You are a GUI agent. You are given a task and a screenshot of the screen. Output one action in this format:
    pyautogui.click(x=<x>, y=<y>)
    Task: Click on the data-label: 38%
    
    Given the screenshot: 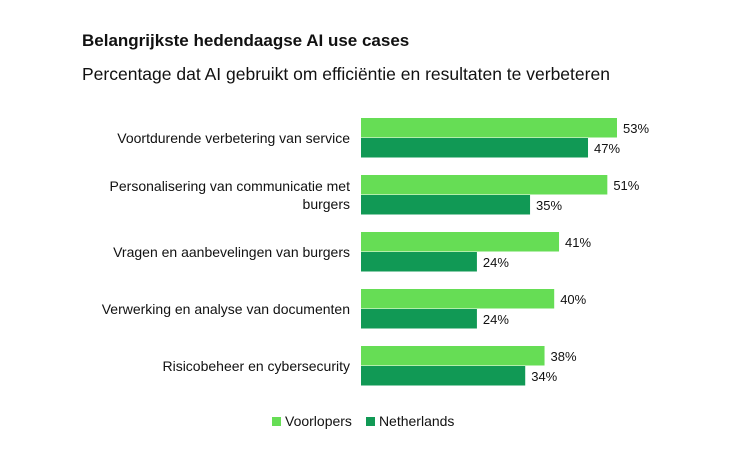 What is the action you would take?
    pyautogui.click(x=564, y=356)
    